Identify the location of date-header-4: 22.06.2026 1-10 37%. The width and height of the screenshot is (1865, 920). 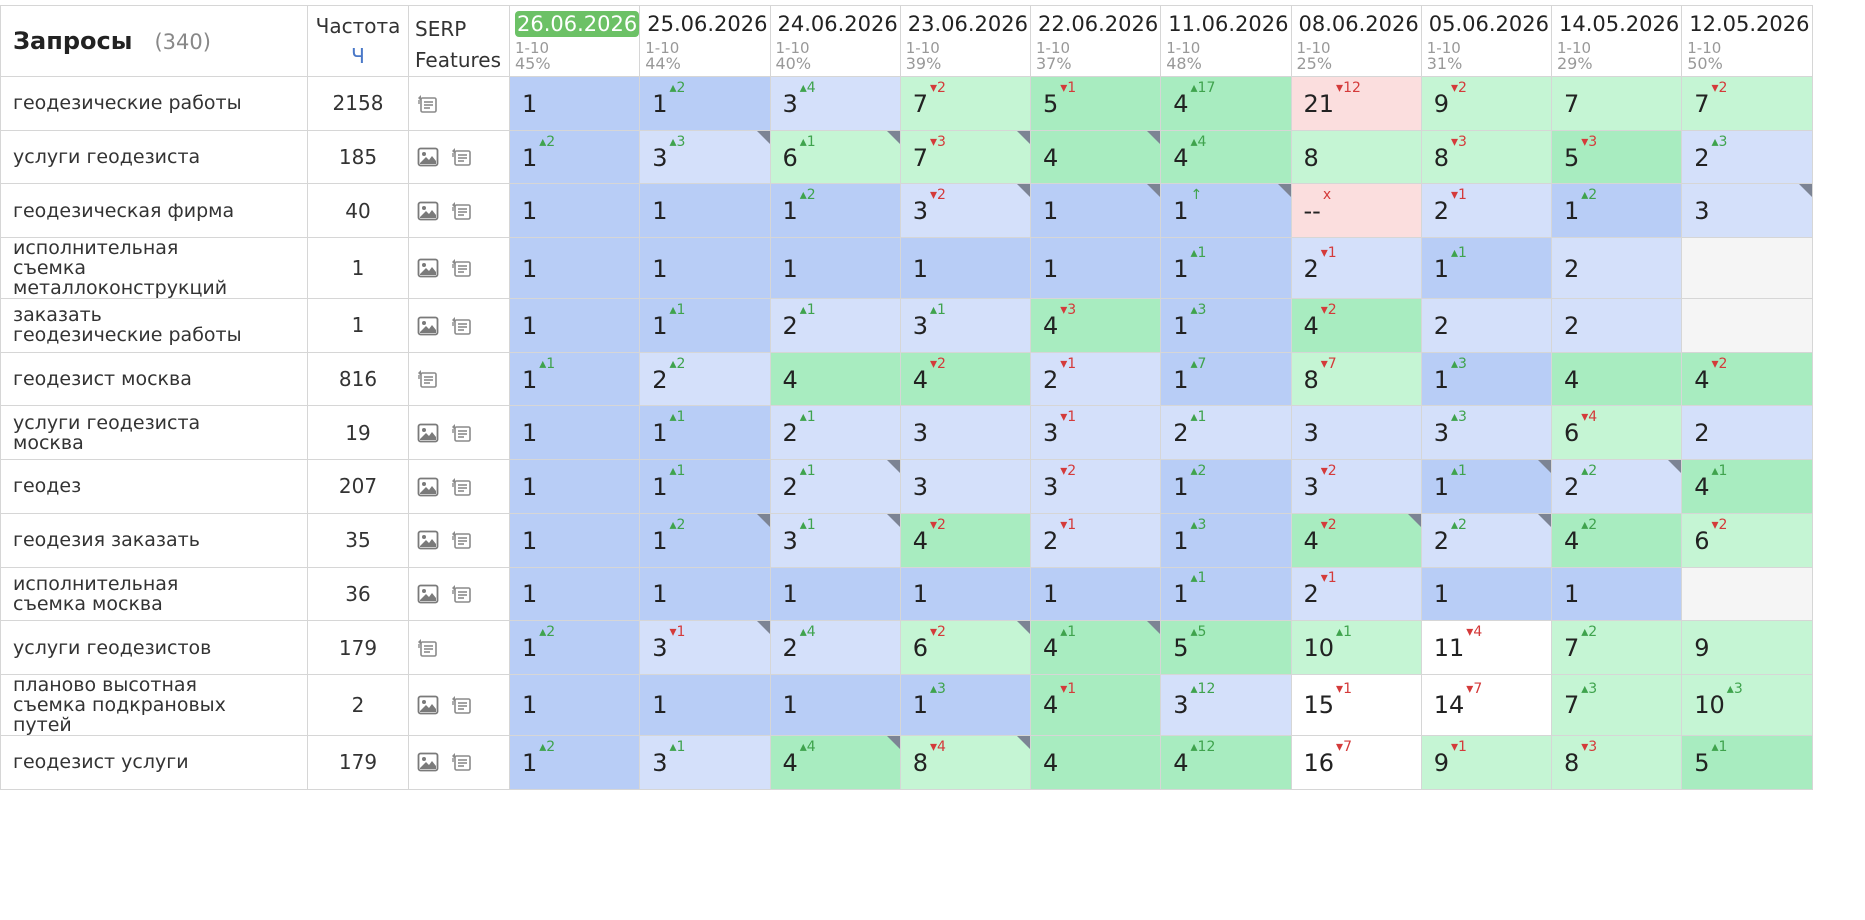
(1095, 41).